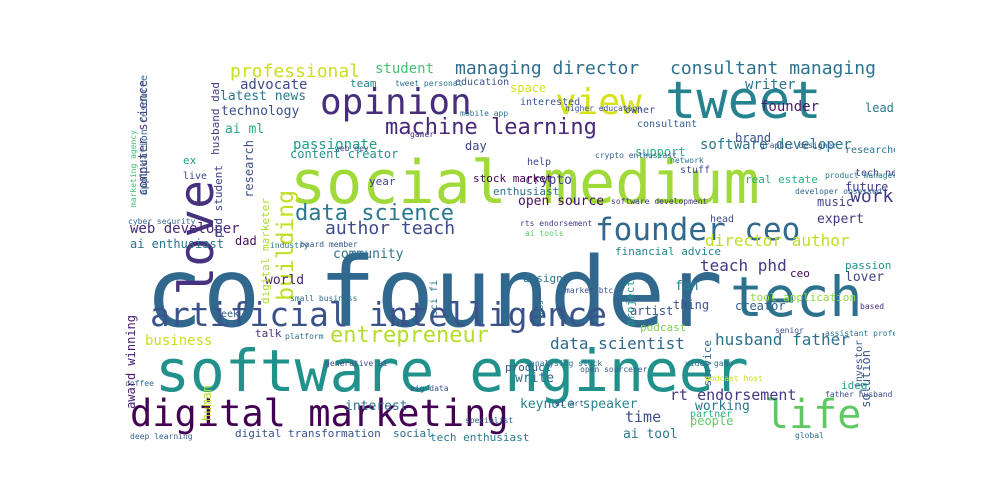 Image resolution: width=1000 pixels, height=500 pixels. What do you see at coordinates (722, 406) in the screenshot?
I see `word-66: working` at bounding box center [722, 406].